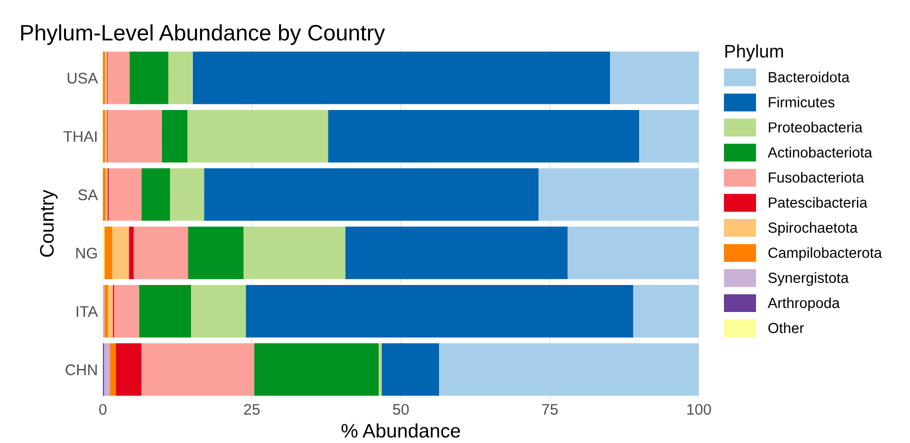  What do you see at coordinates (400, 409) in the screenshot?
I see `x-tick-label: 50` at bounding box center [400, 409].